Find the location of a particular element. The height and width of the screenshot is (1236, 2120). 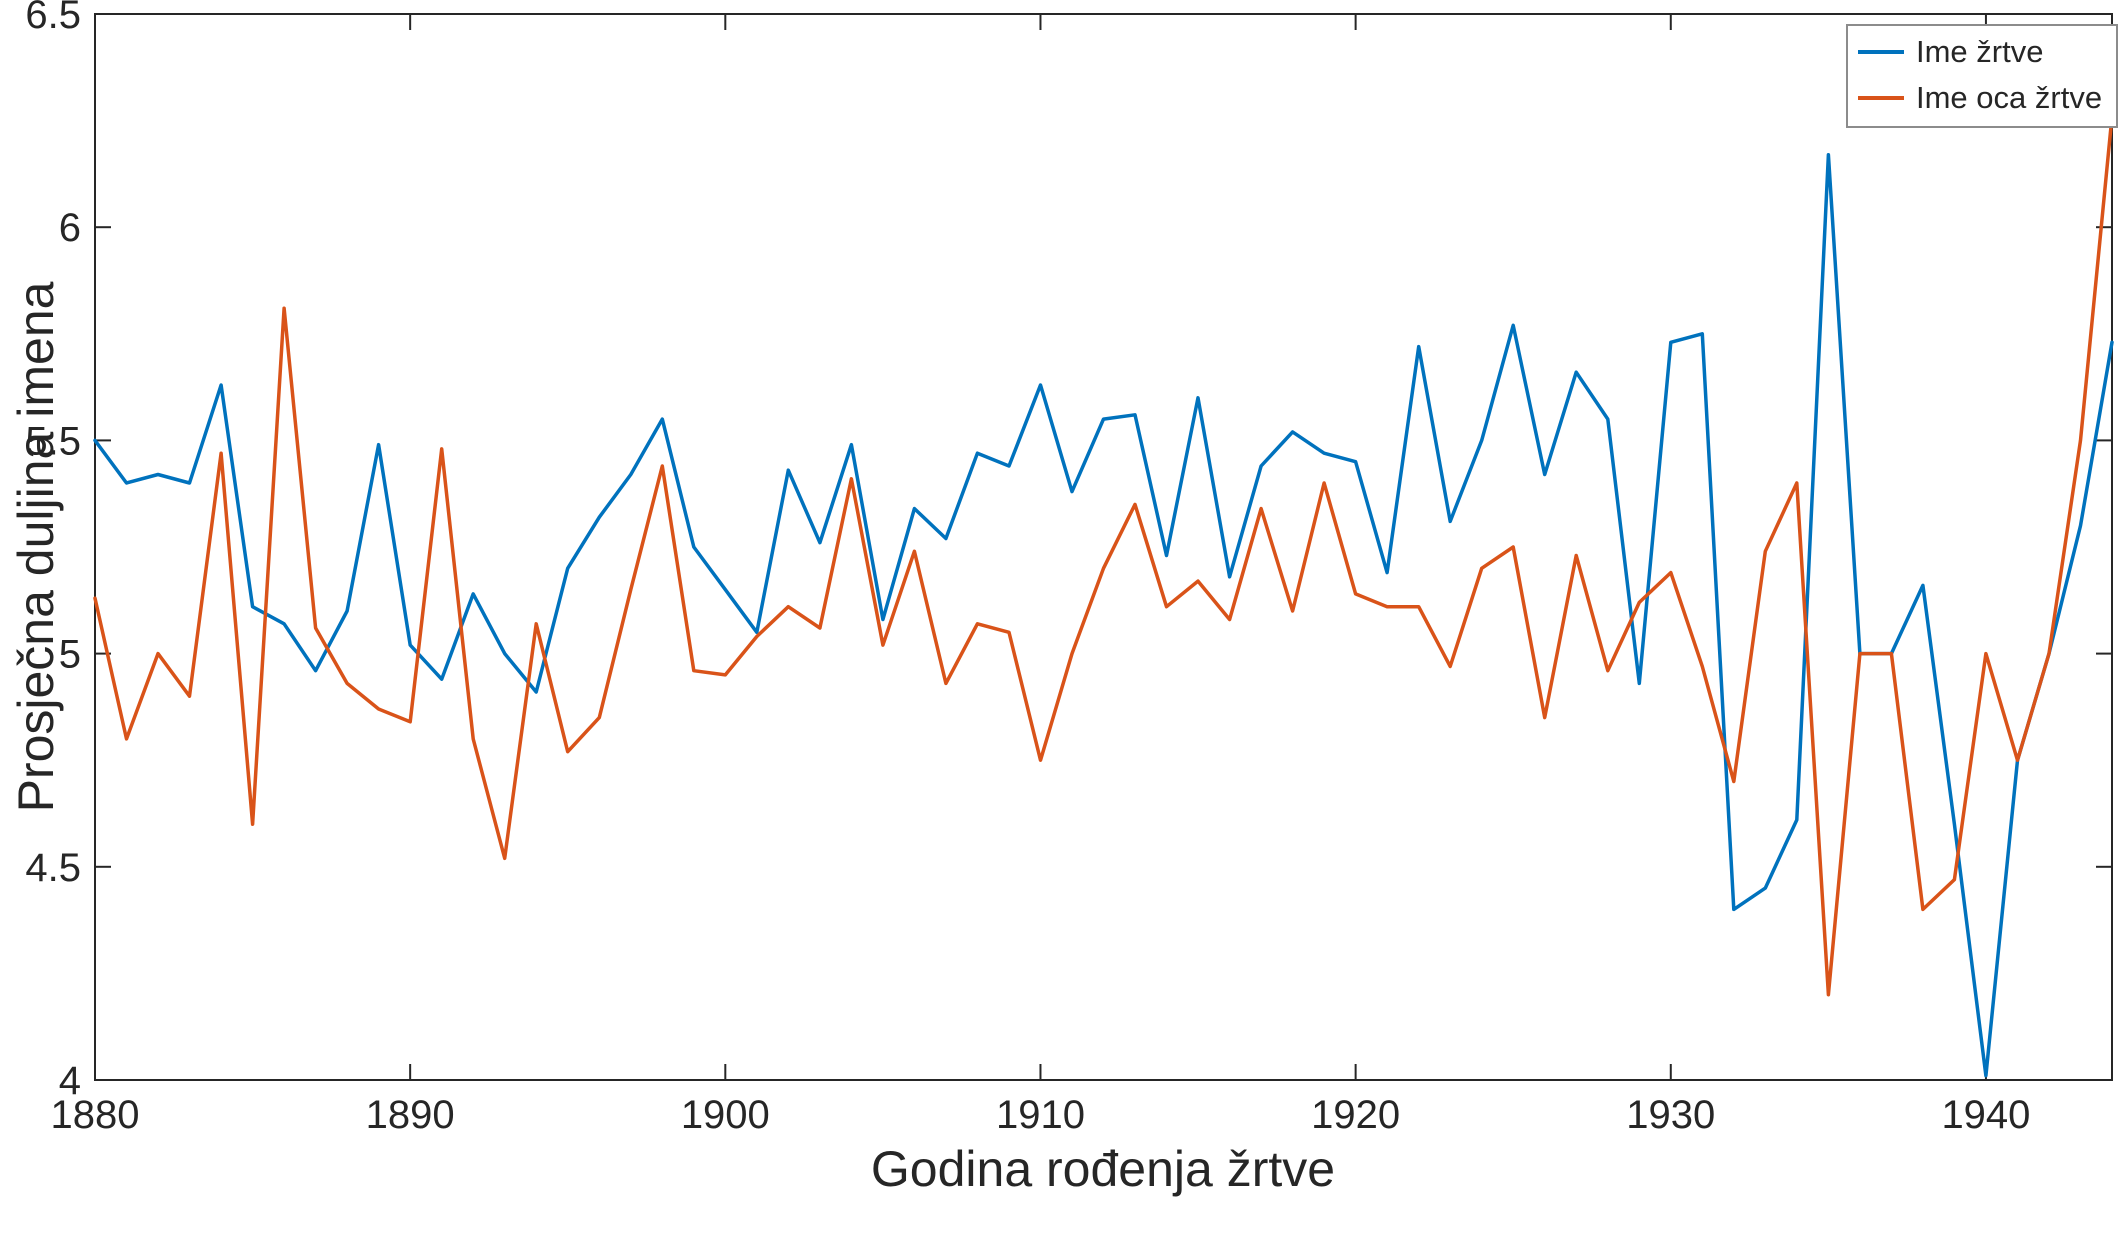

y-tick-label: 6.5 is located at coordinates (53, 18).